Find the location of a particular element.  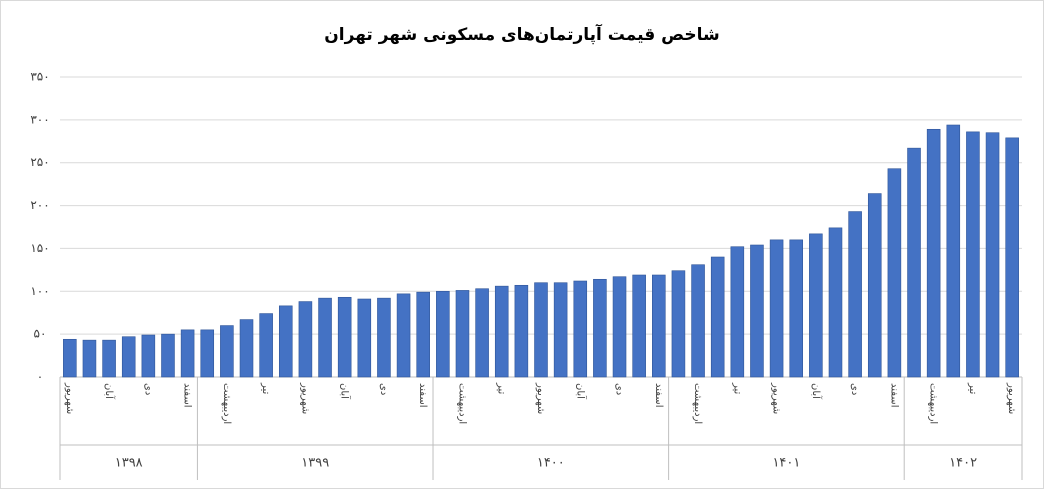

y-tick-label: ۲۵۰ is located at coordinates (39, 162).